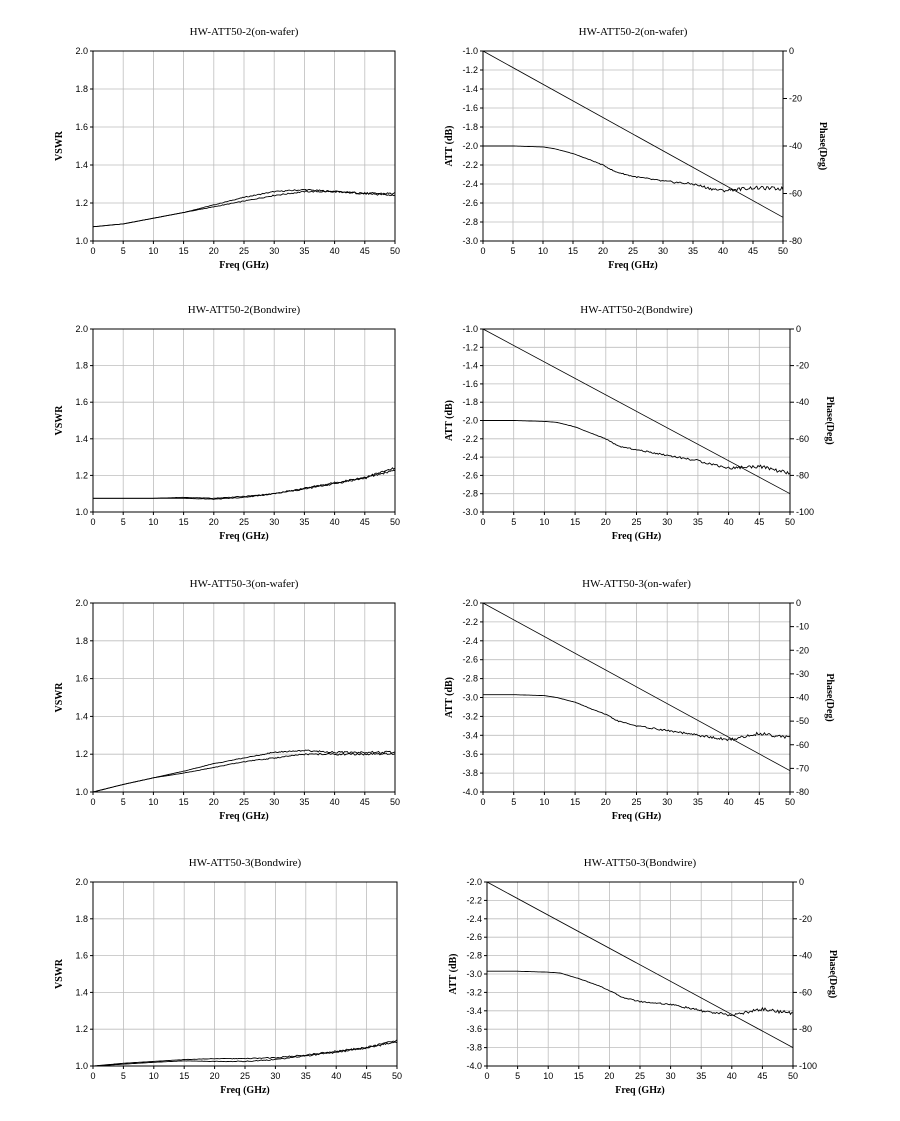 The image size is (900, 1121). What do you see at coordinates (802, 674) in the screenshot?
I see `y2-tick-label: -30` at bounding box center [802, 674].